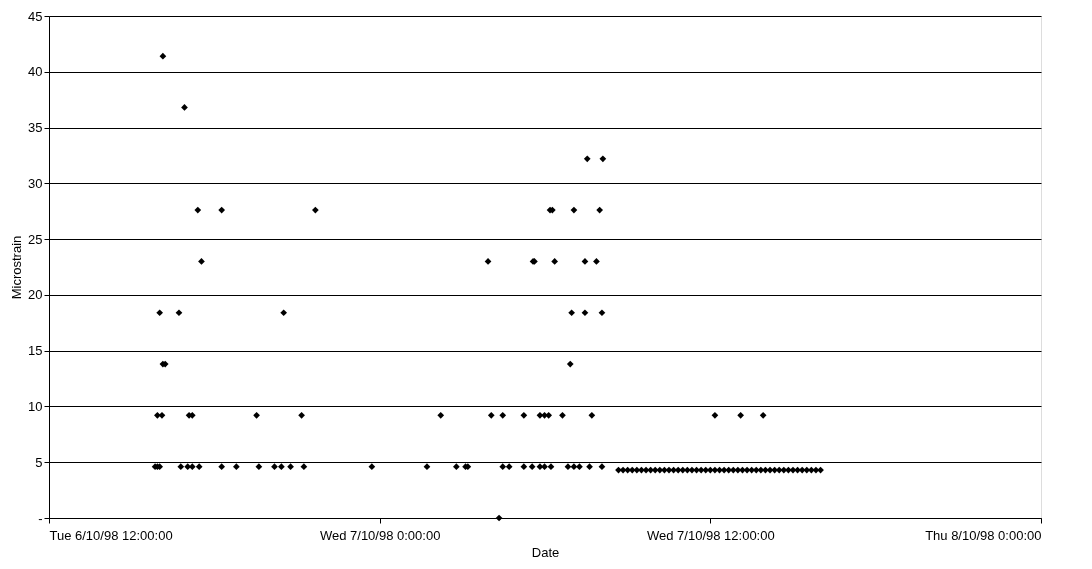 The width and height of the screenshot is (1092, 569). What do you see at coordinates (35, 183) in the screenshot?
I see `y-tick-label: 30` at bounding box center [35, 183].